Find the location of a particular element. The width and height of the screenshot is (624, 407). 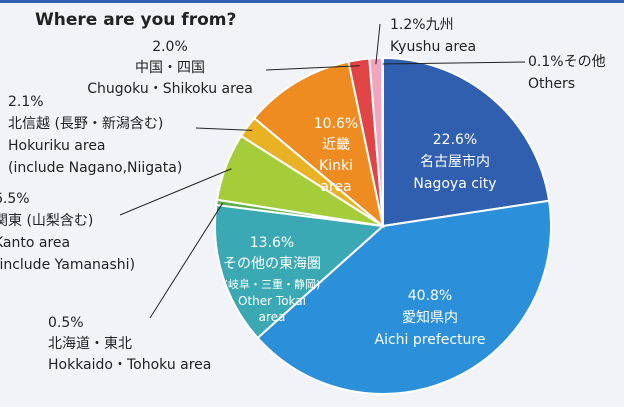

label-text: 2.0% is located at coordinates (170, 47).